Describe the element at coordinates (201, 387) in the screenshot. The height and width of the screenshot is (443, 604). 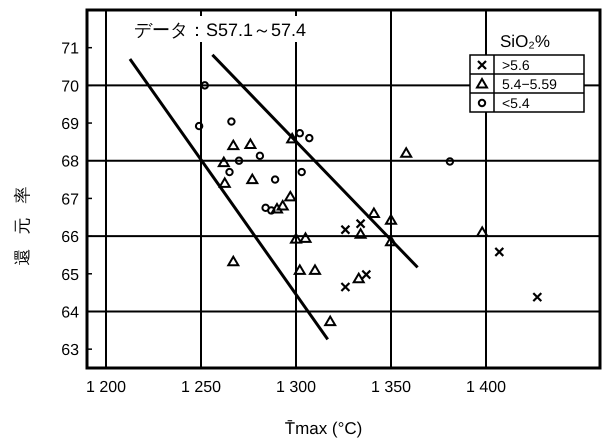
I see `x-tick-label: 1 250` at that location.